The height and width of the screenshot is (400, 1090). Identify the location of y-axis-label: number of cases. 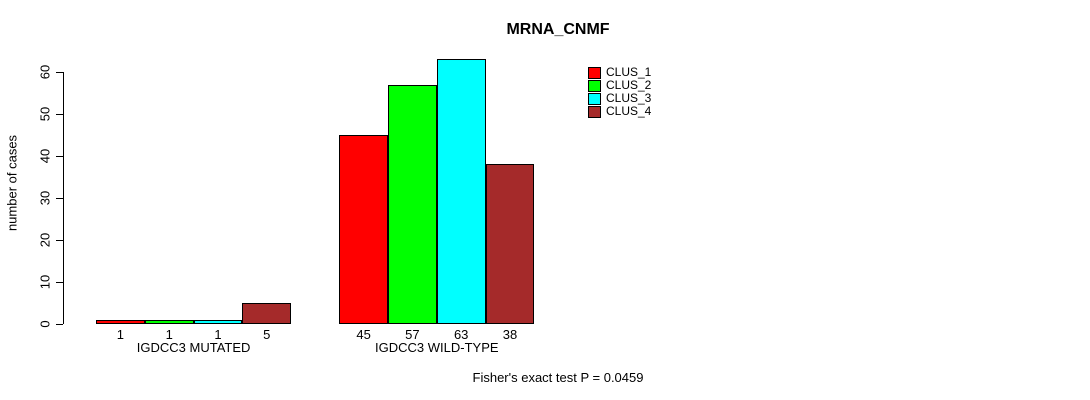
(12, 183).